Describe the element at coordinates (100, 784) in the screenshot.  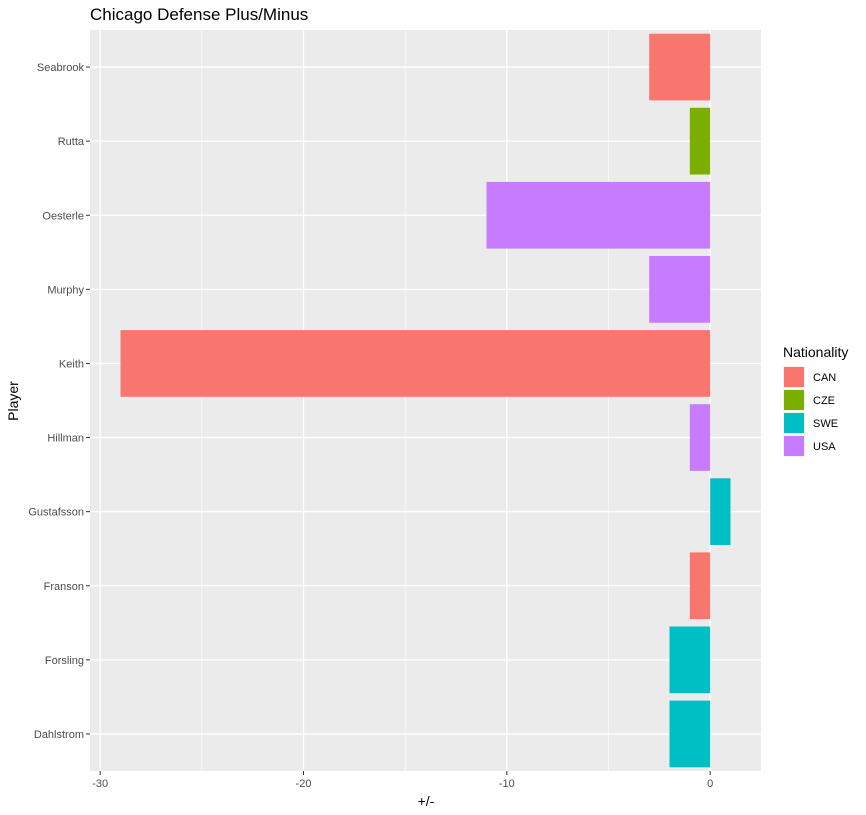
I see `x-tick-label: -30` at that location.